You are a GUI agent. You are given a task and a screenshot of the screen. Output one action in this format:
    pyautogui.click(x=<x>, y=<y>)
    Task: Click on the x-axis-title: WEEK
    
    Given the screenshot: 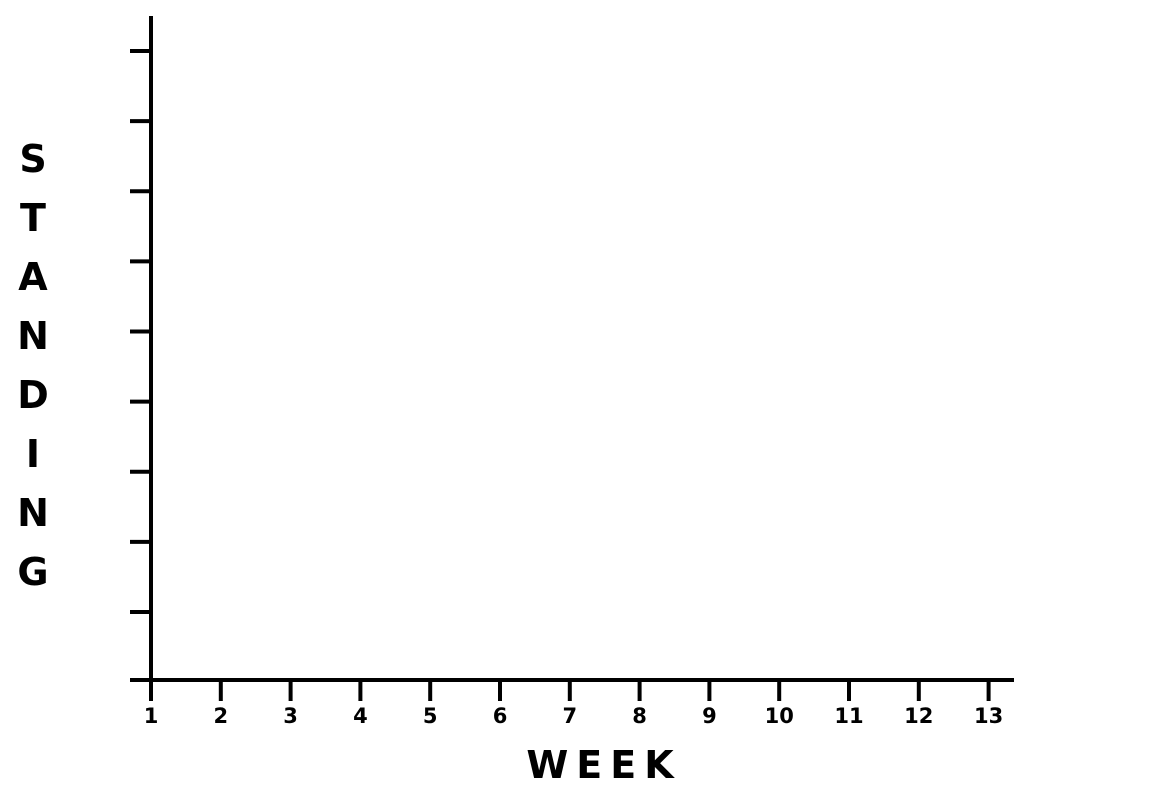 What is the action you would take?
    pyautogui.click(x=603, y=765)
    